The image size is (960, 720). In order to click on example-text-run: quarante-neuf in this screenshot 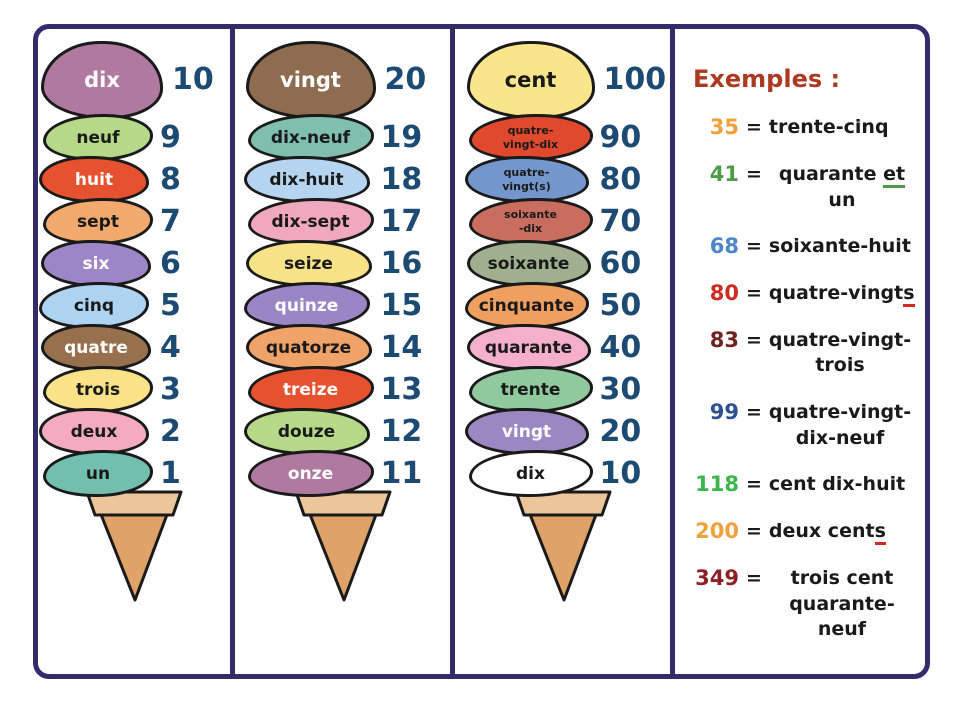, I will do `click(842, 616)`.